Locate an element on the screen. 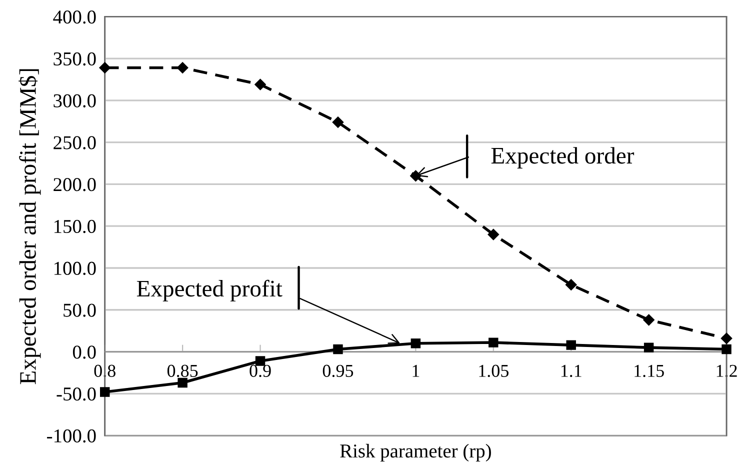  y-tick-label: 100.0 is located at coordinates (75, 269).